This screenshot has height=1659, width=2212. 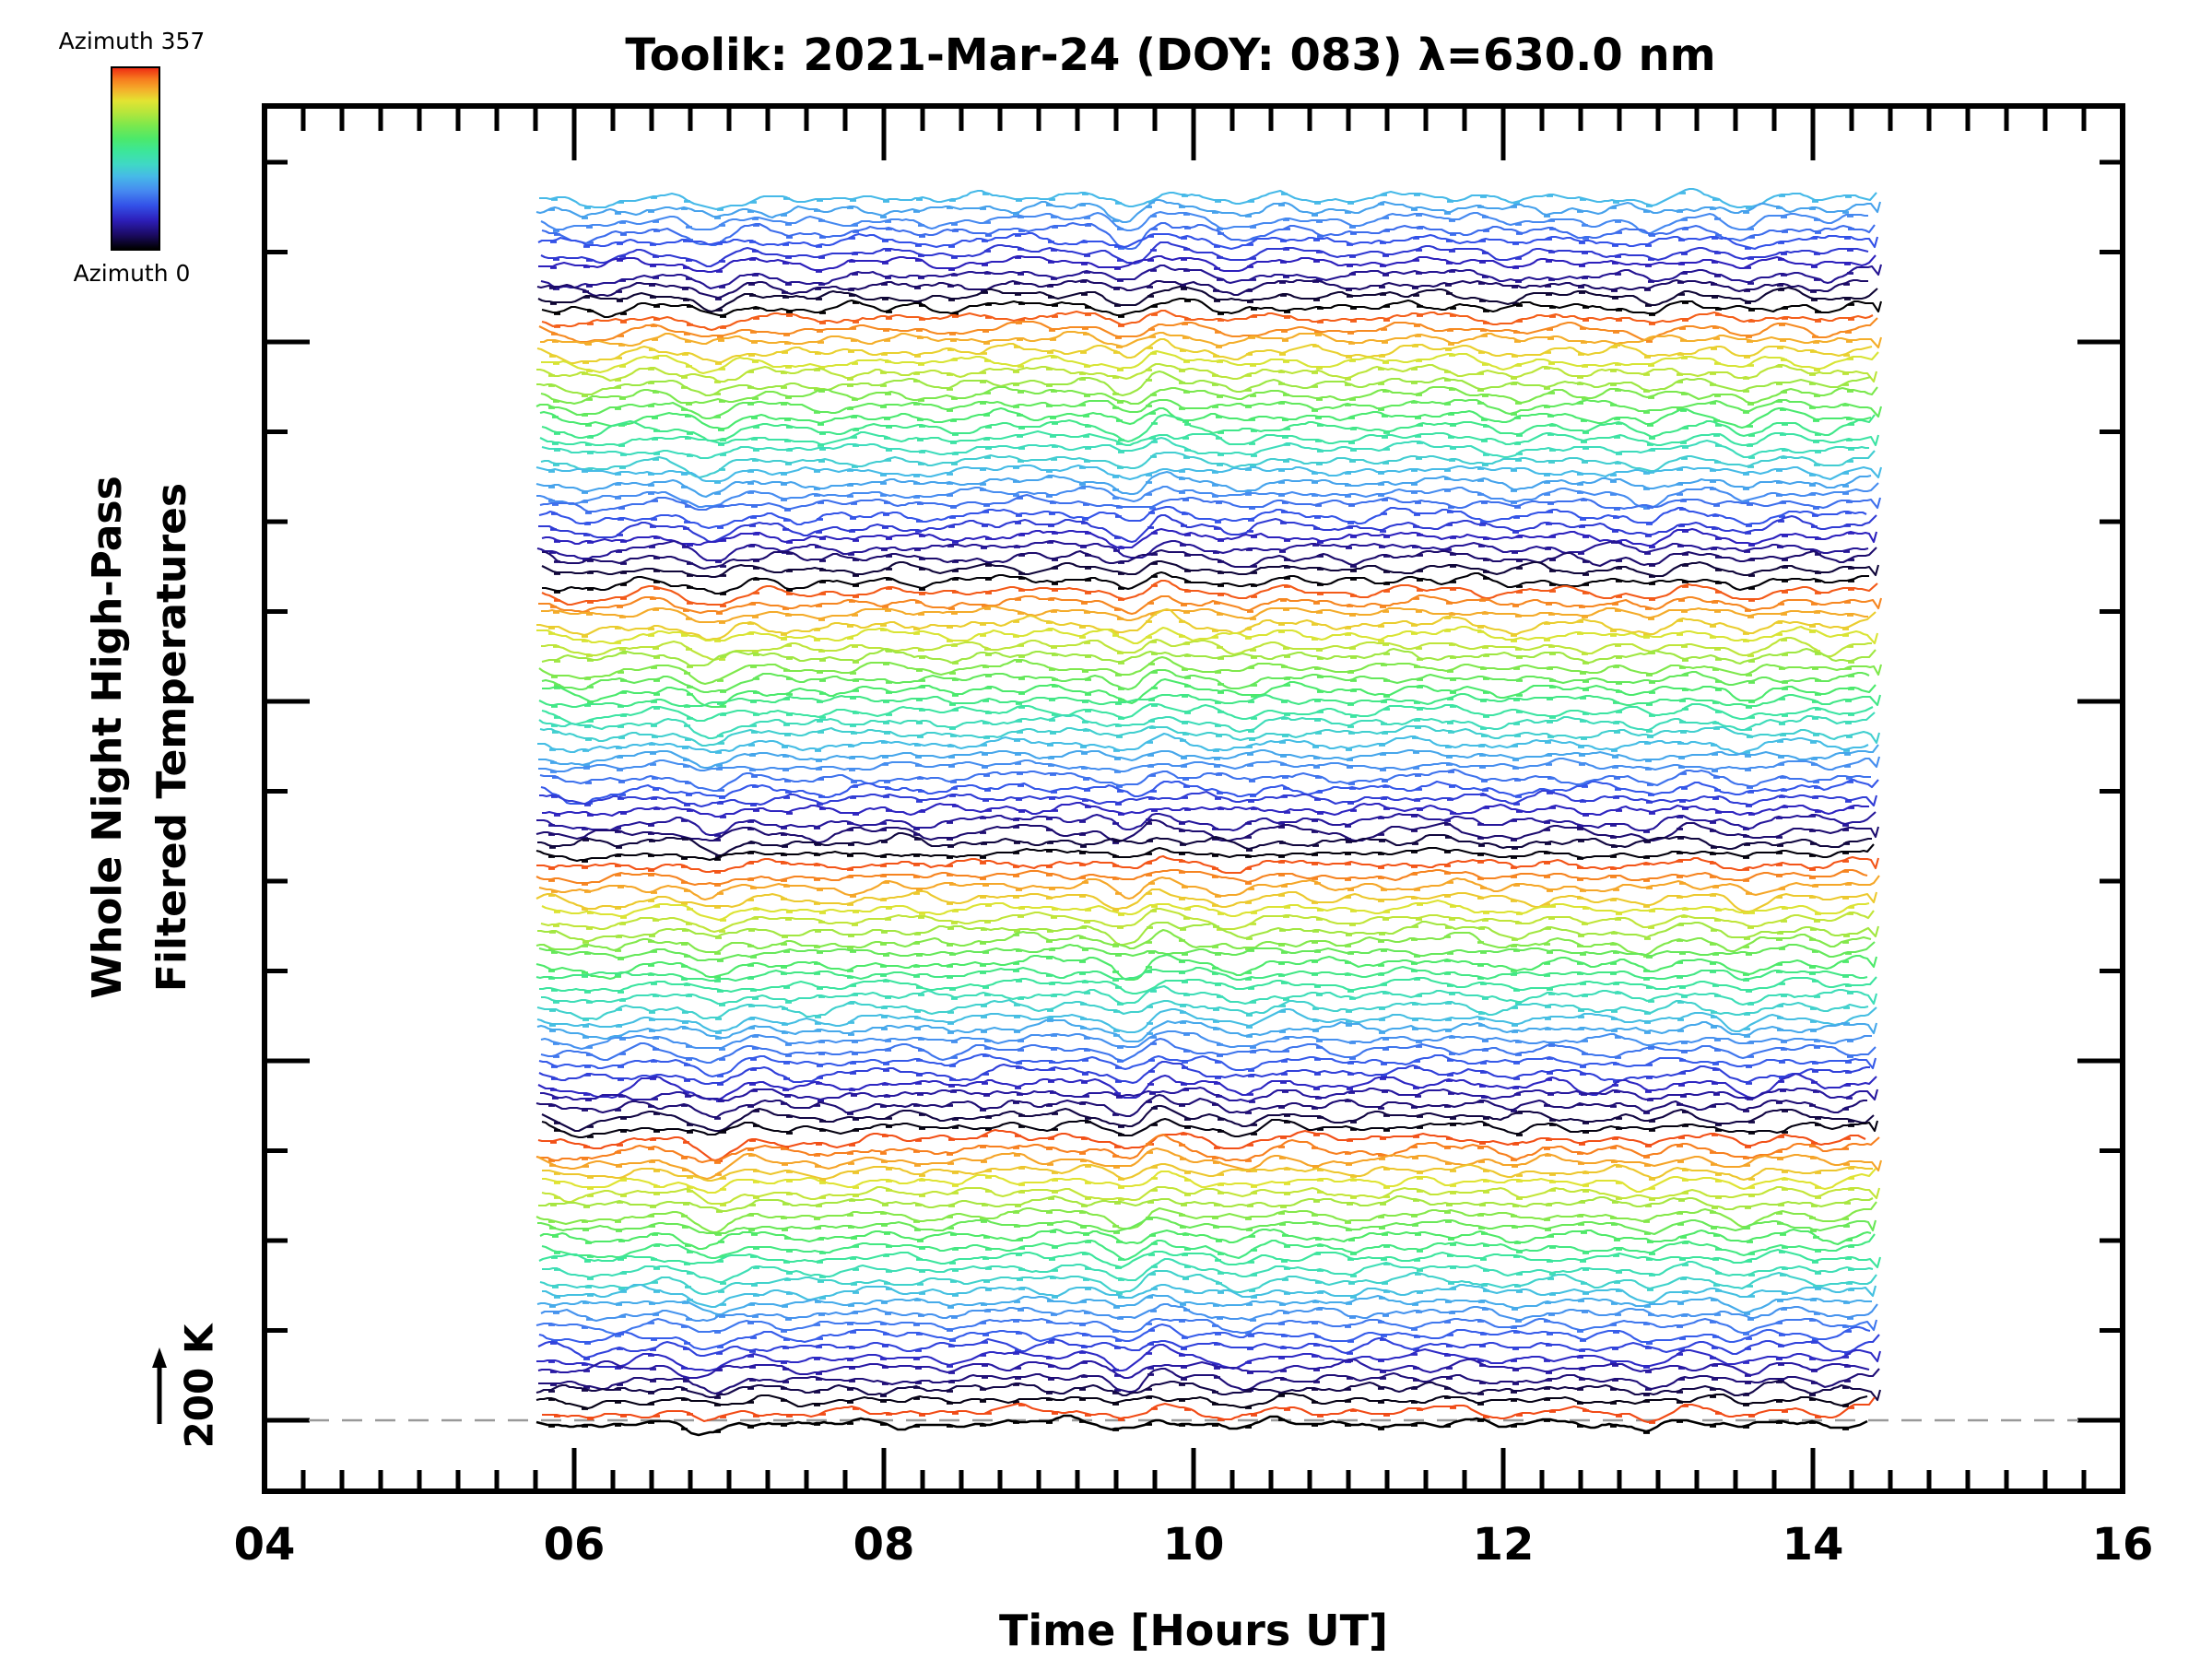 I want to click on x-tick-label: 16, so click(x=2123, y=1545).